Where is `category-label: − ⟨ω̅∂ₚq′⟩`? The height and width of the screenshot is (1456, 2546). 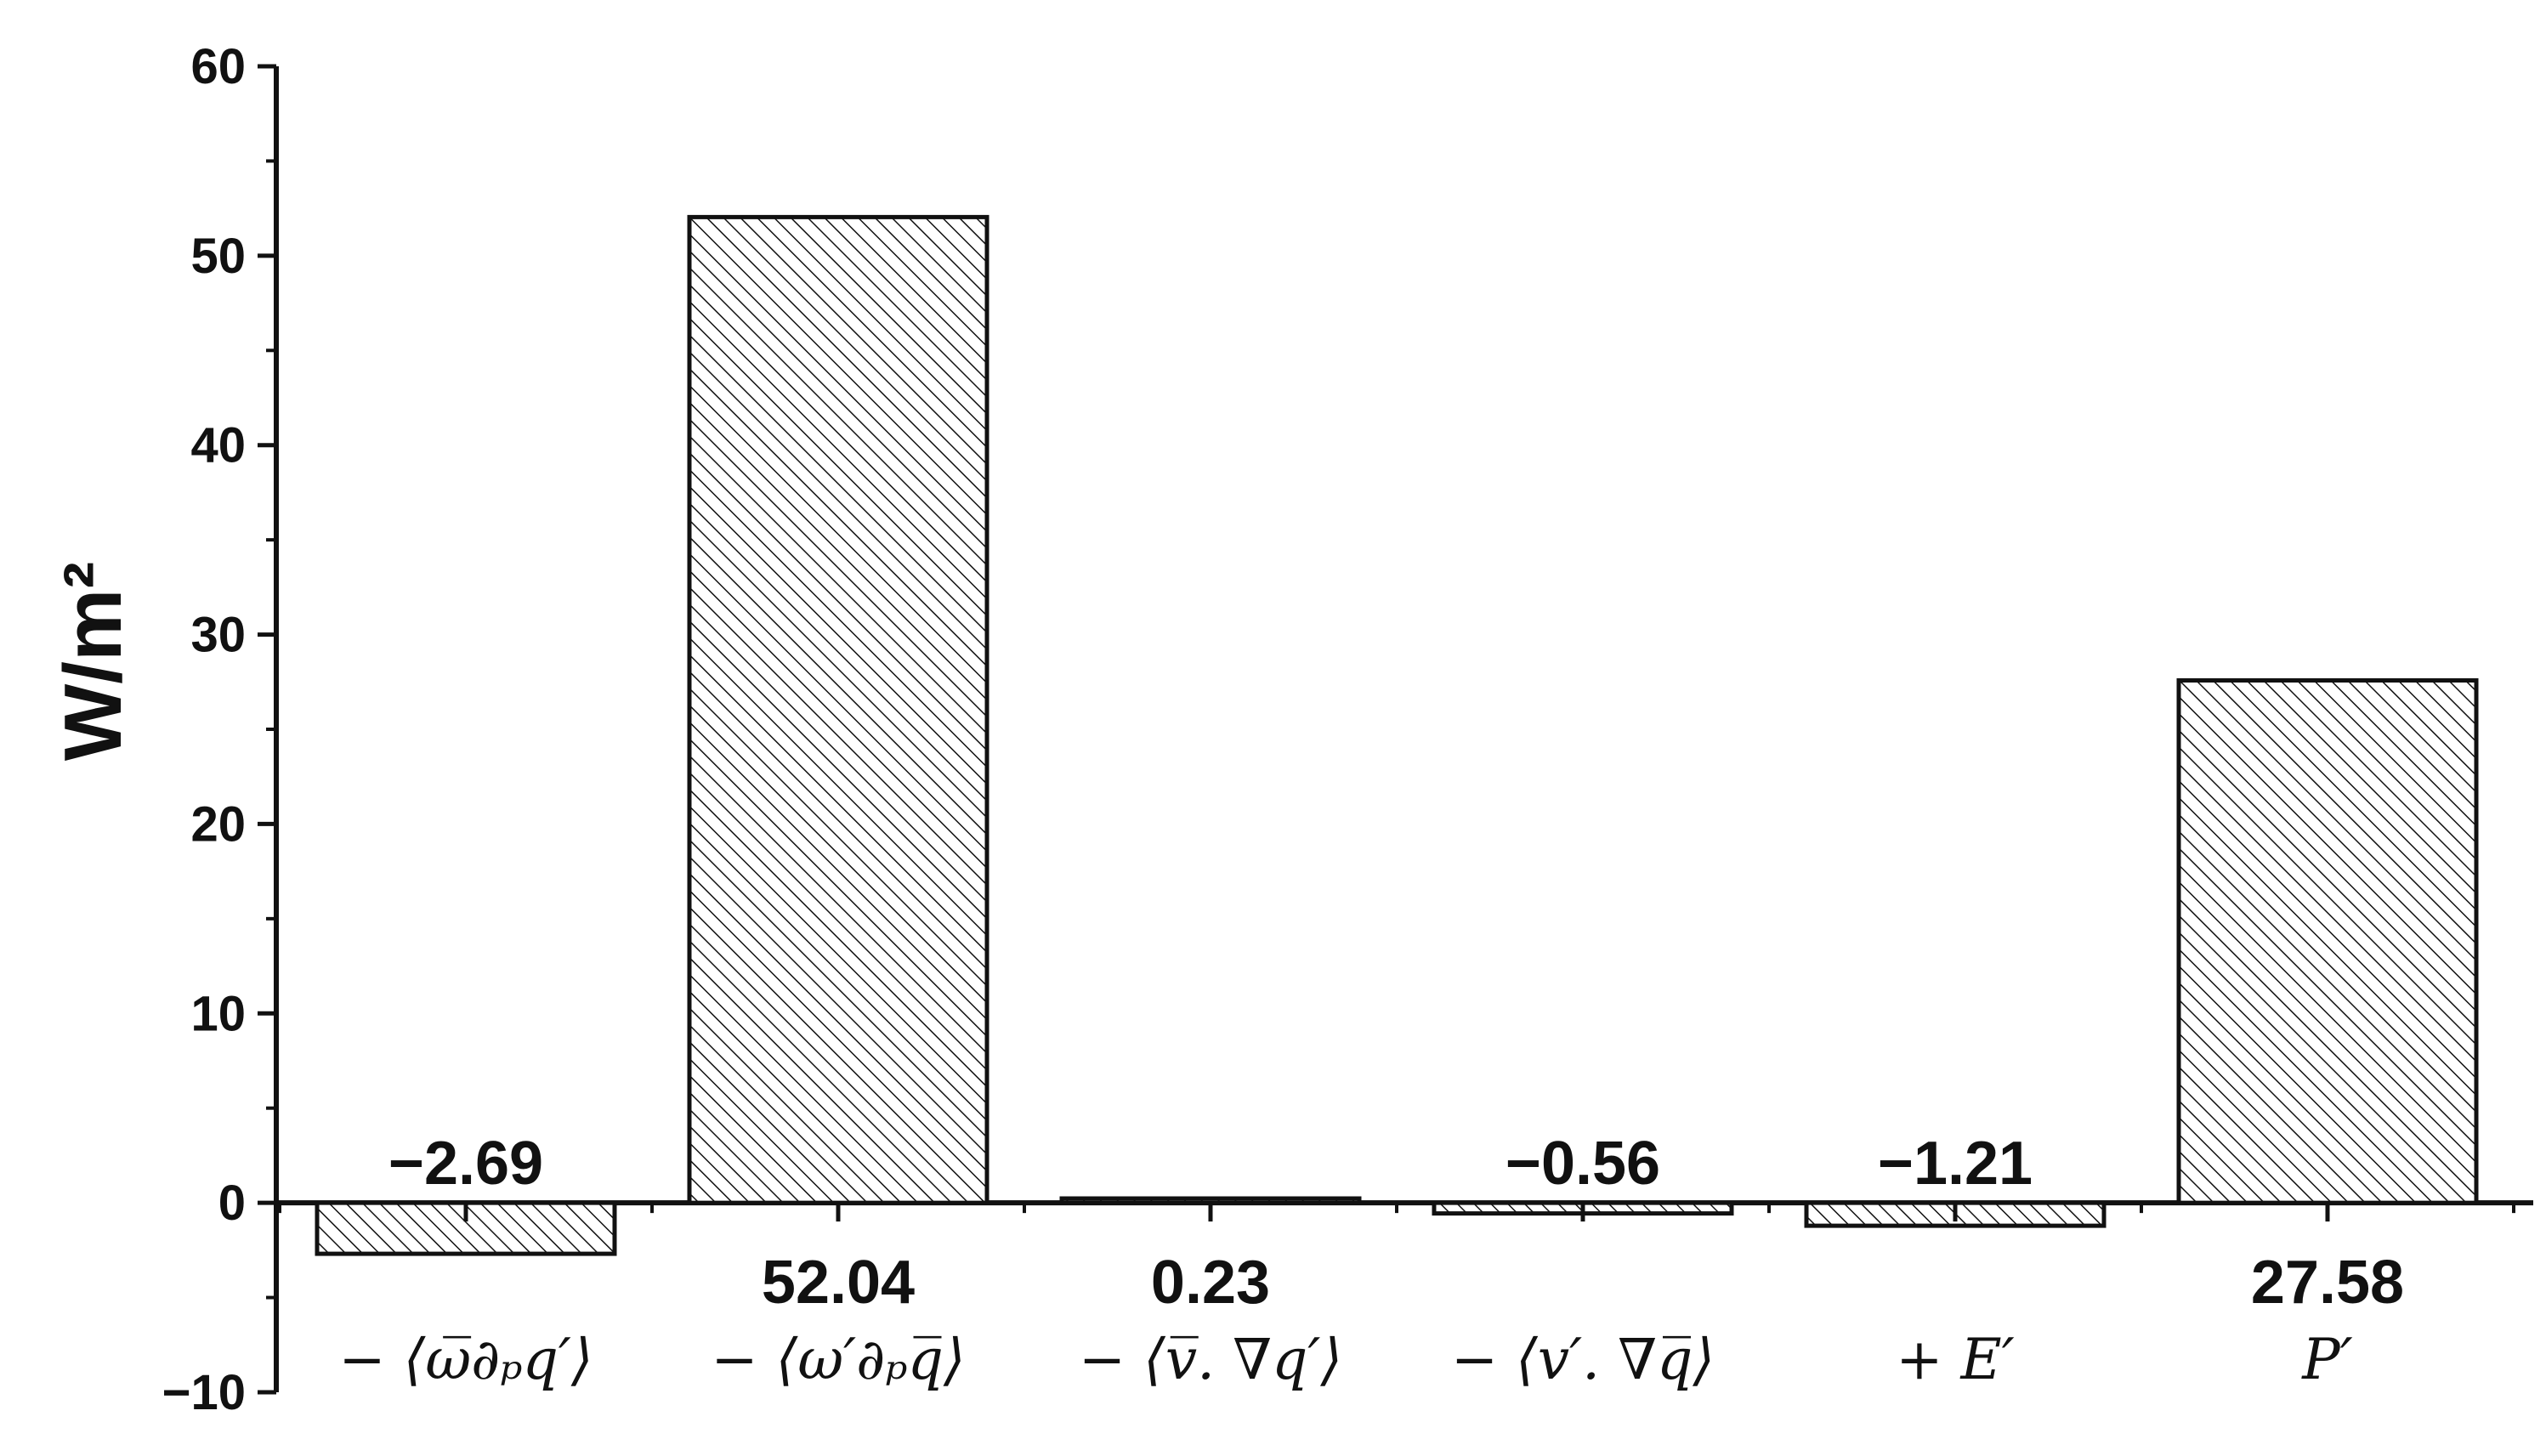 category-label: − ⟨ω̅∂ₚq′⟩ is located at coordinates (465, 1359).